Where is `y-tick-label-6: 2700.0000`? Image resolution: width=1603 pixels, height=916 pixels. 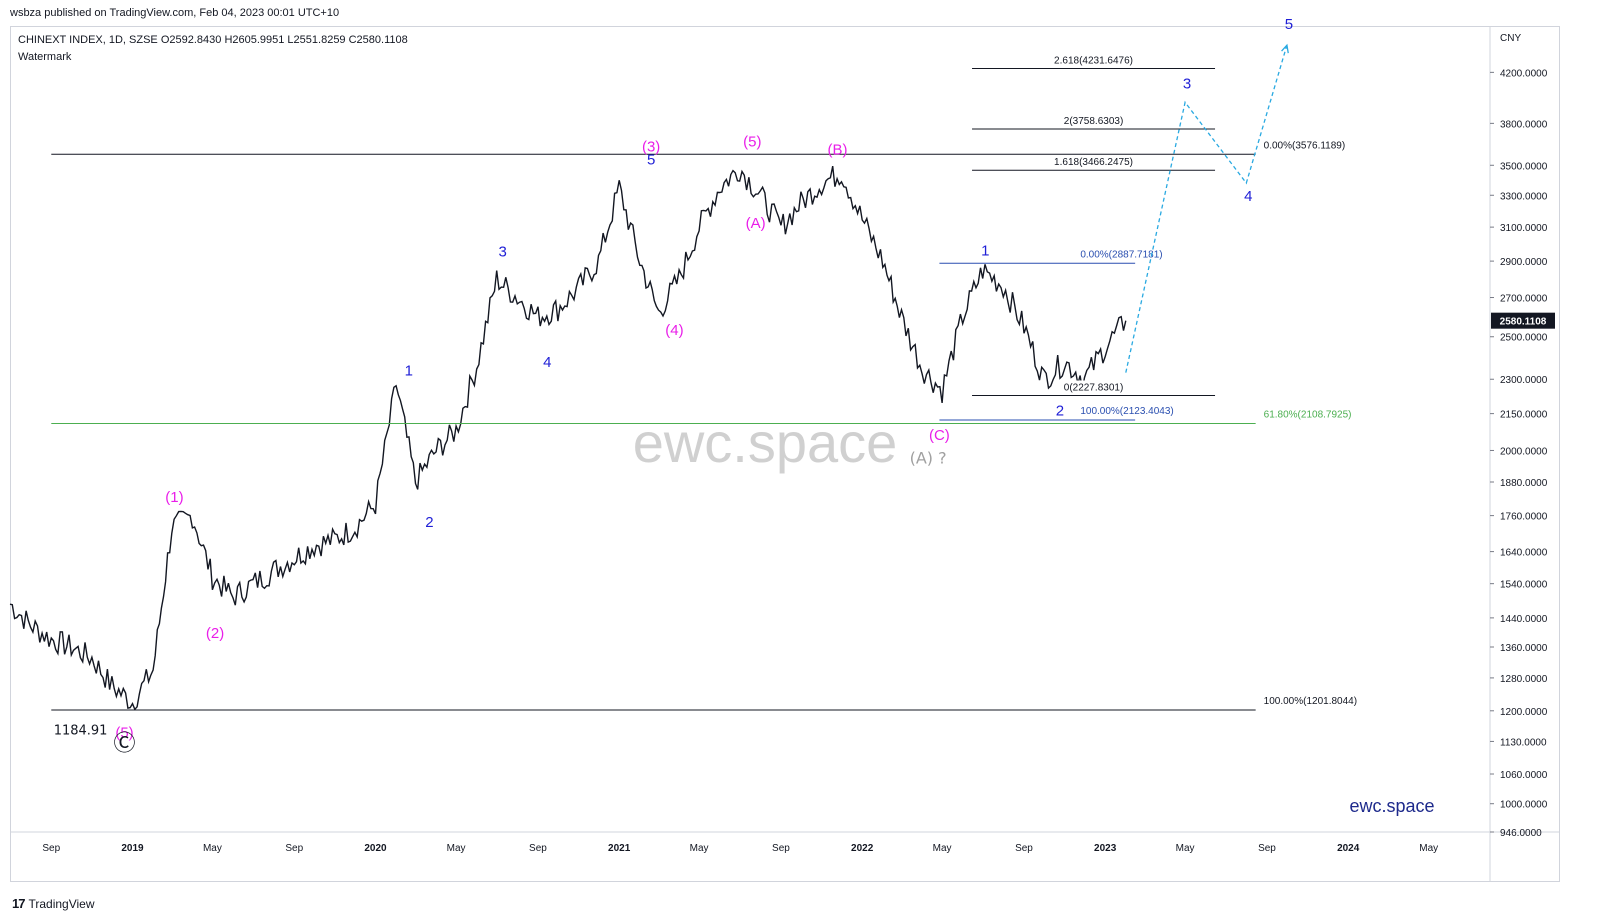 y-tick-label-6: 2700.0000 is located at coordinates (1524, 299).